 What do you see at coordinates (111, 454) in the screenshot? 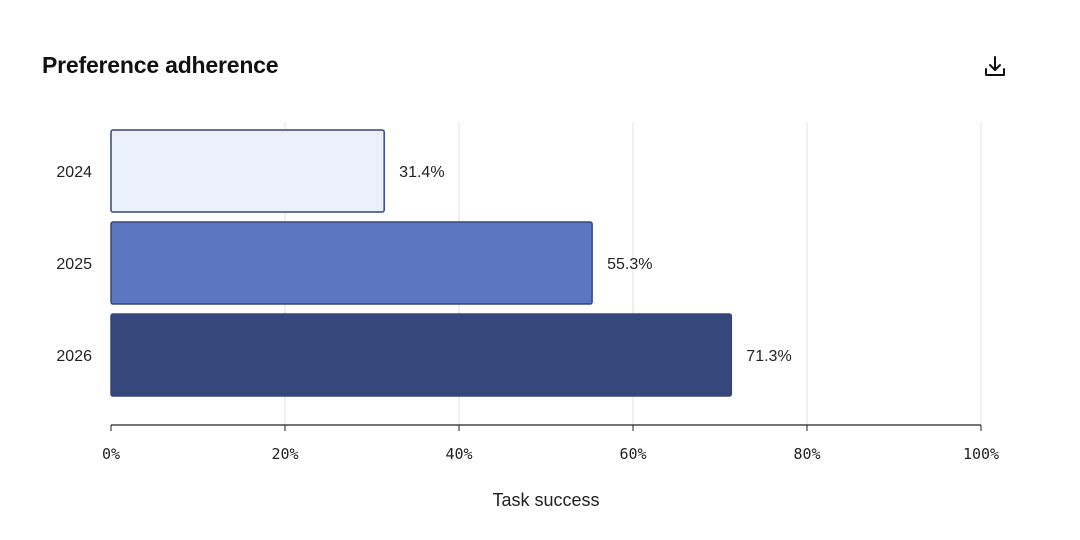
I see `x-tick-label: 0%` at bounding box center [111, 454].